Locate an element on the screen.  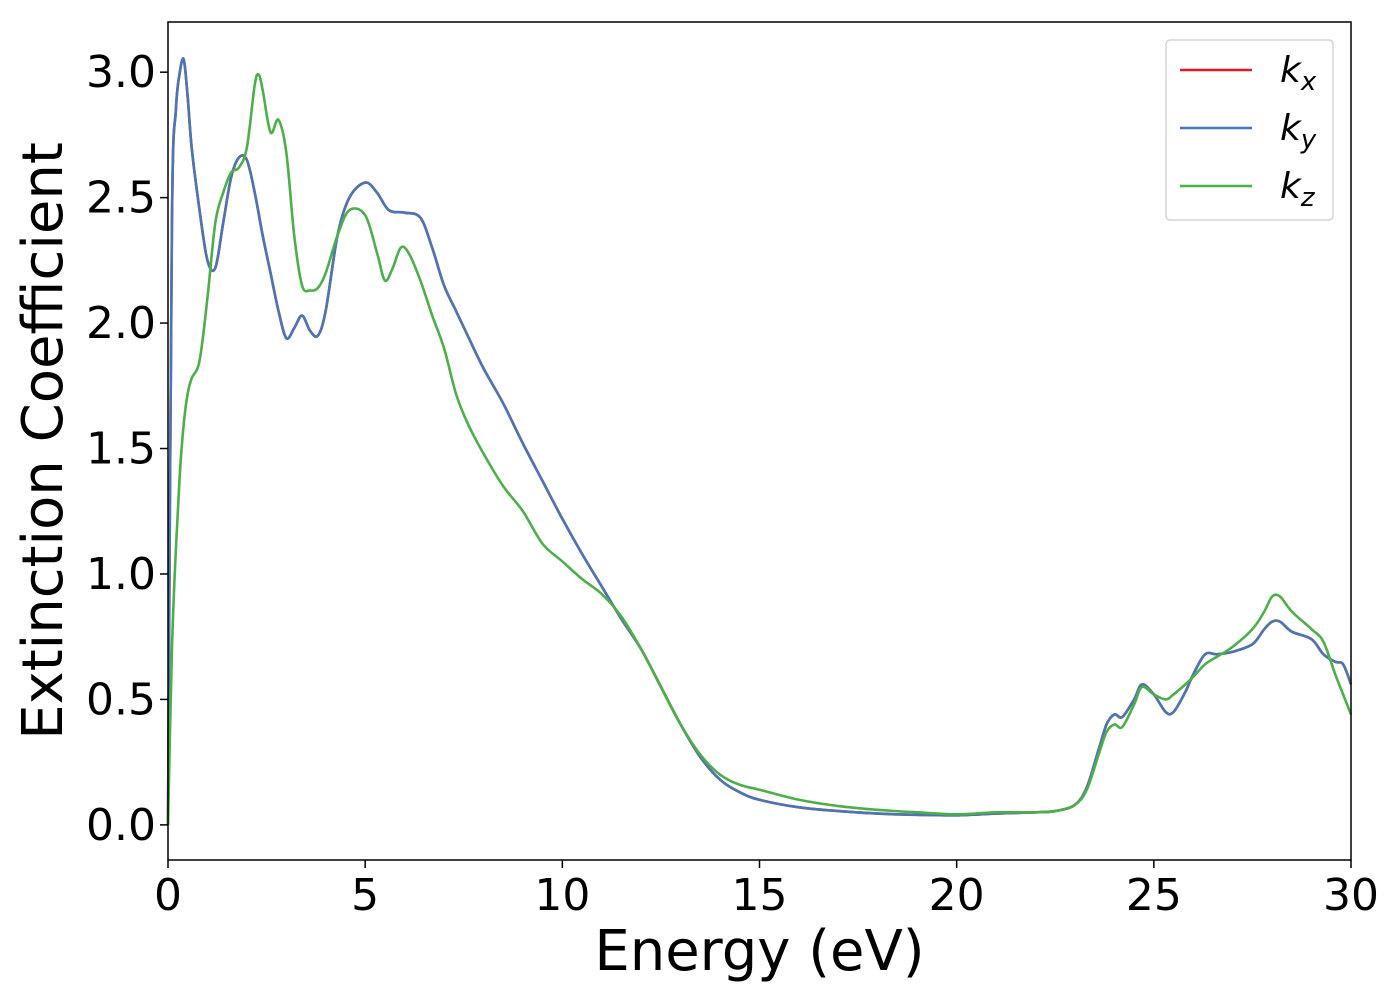
legend-label-subscript: y is located at coordinates (1308, 140).